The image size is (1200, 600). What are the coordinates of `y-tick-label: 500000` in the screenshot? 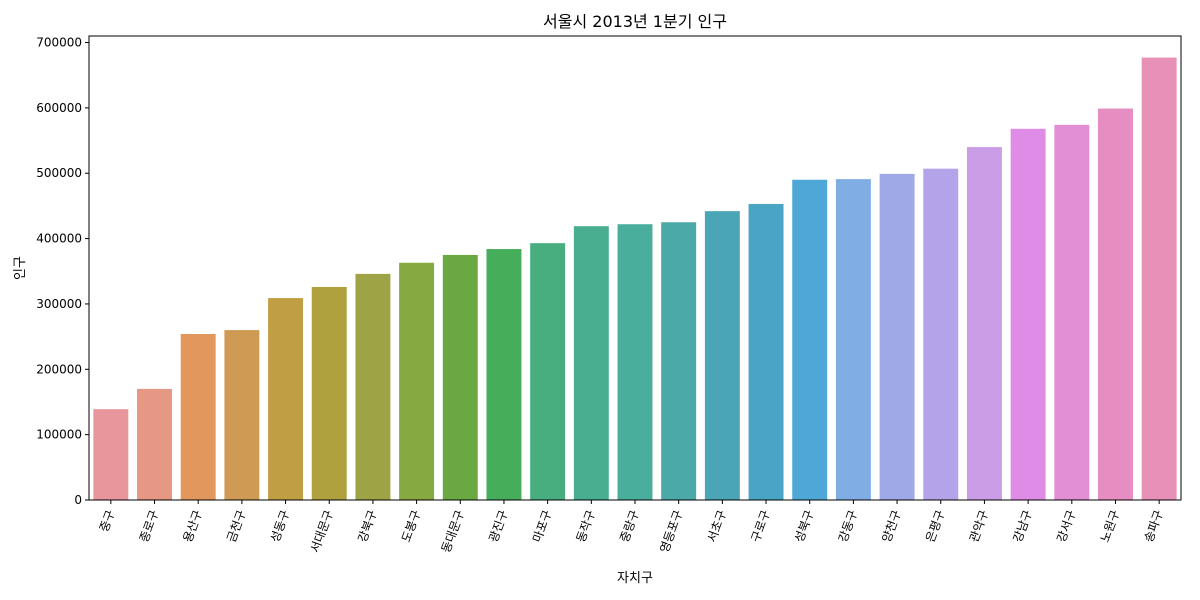 It's located at (59, 173).